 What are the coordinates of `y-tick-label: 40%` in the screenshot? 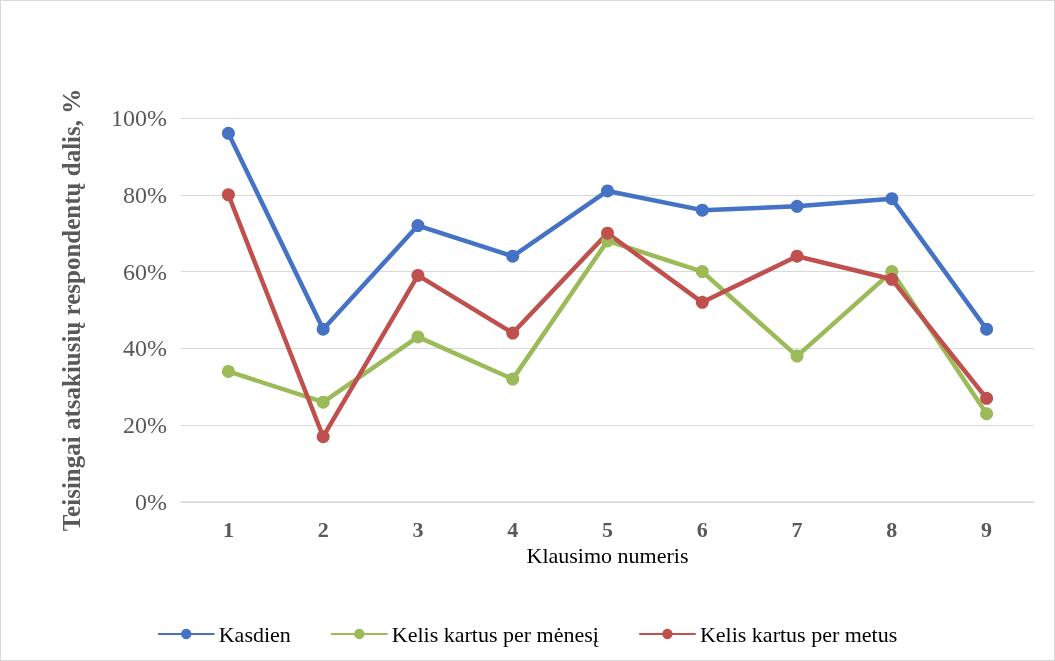 It's located at (145, 348).